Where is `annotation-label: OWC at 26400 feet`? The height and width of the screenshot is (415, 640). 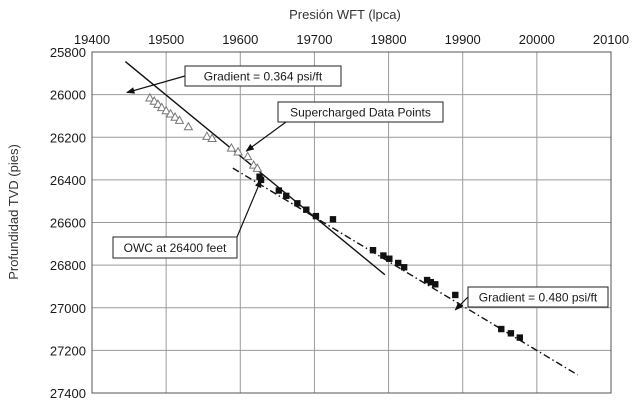 annotation-label: OWC at 26400 feet is located at coordinates (175, 248).